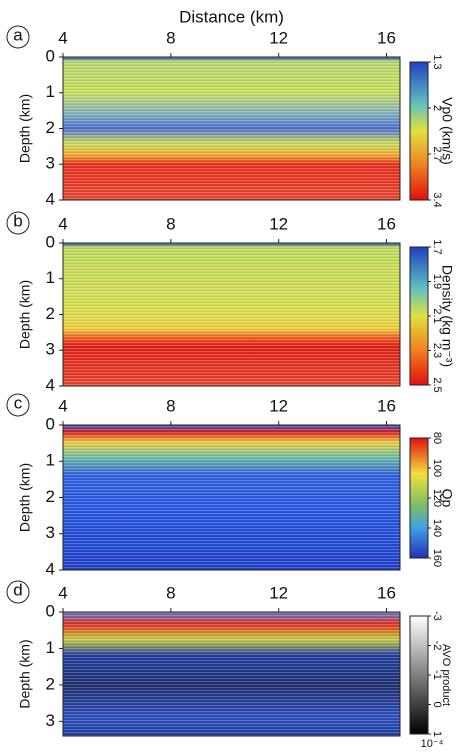 The image size is (474, 753). What do you see at coordinates (437, 528) in the screenshot?
I see `colorbar-tick-label: 140` at bounding box center [437, 528].